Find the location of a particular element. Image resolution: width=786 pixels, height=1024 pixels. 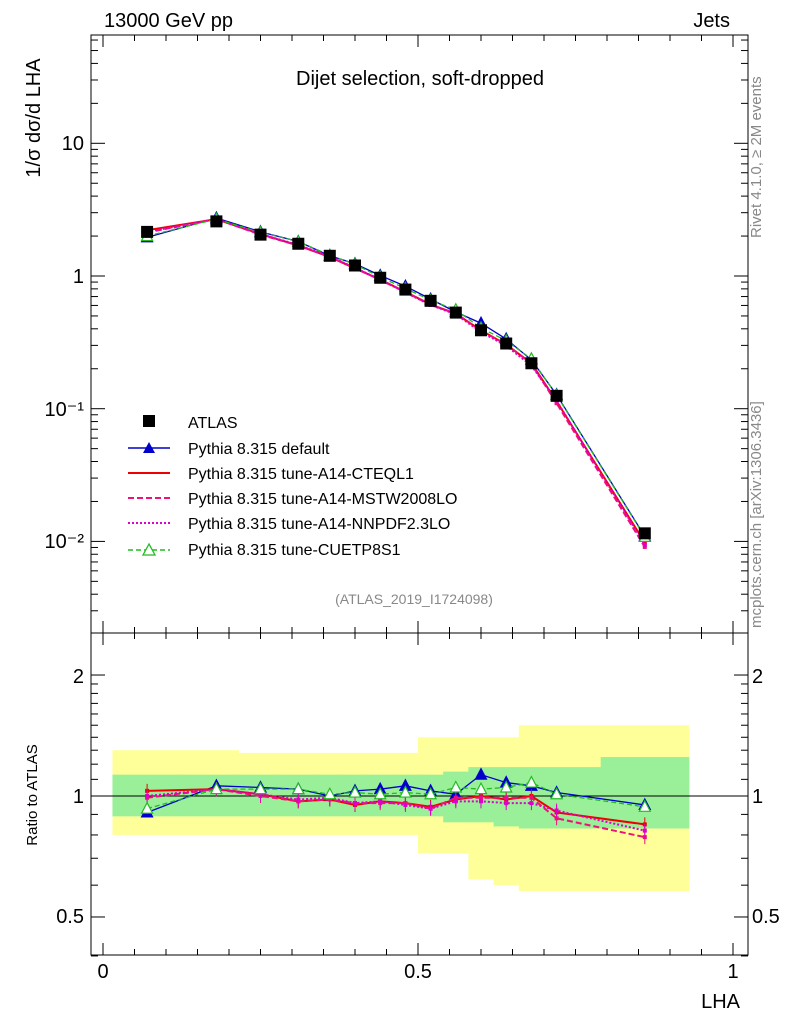

plot-annotation: Dijet selection, soft-dropped is located at coordinates (420, 79).